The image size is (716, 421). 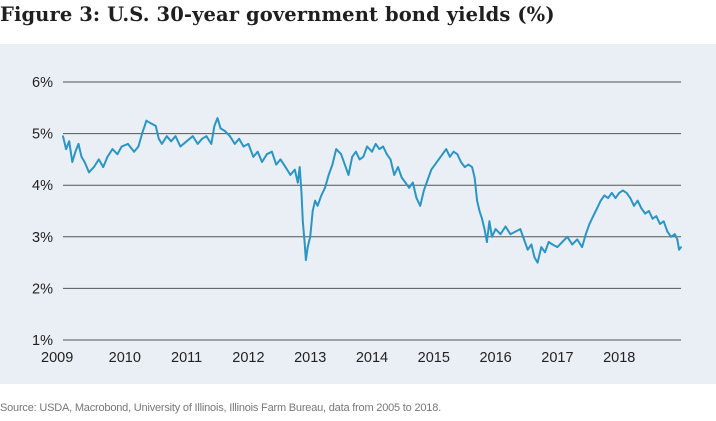 I want to click on x-tick-label: 2010, so click(x=125, y=358).